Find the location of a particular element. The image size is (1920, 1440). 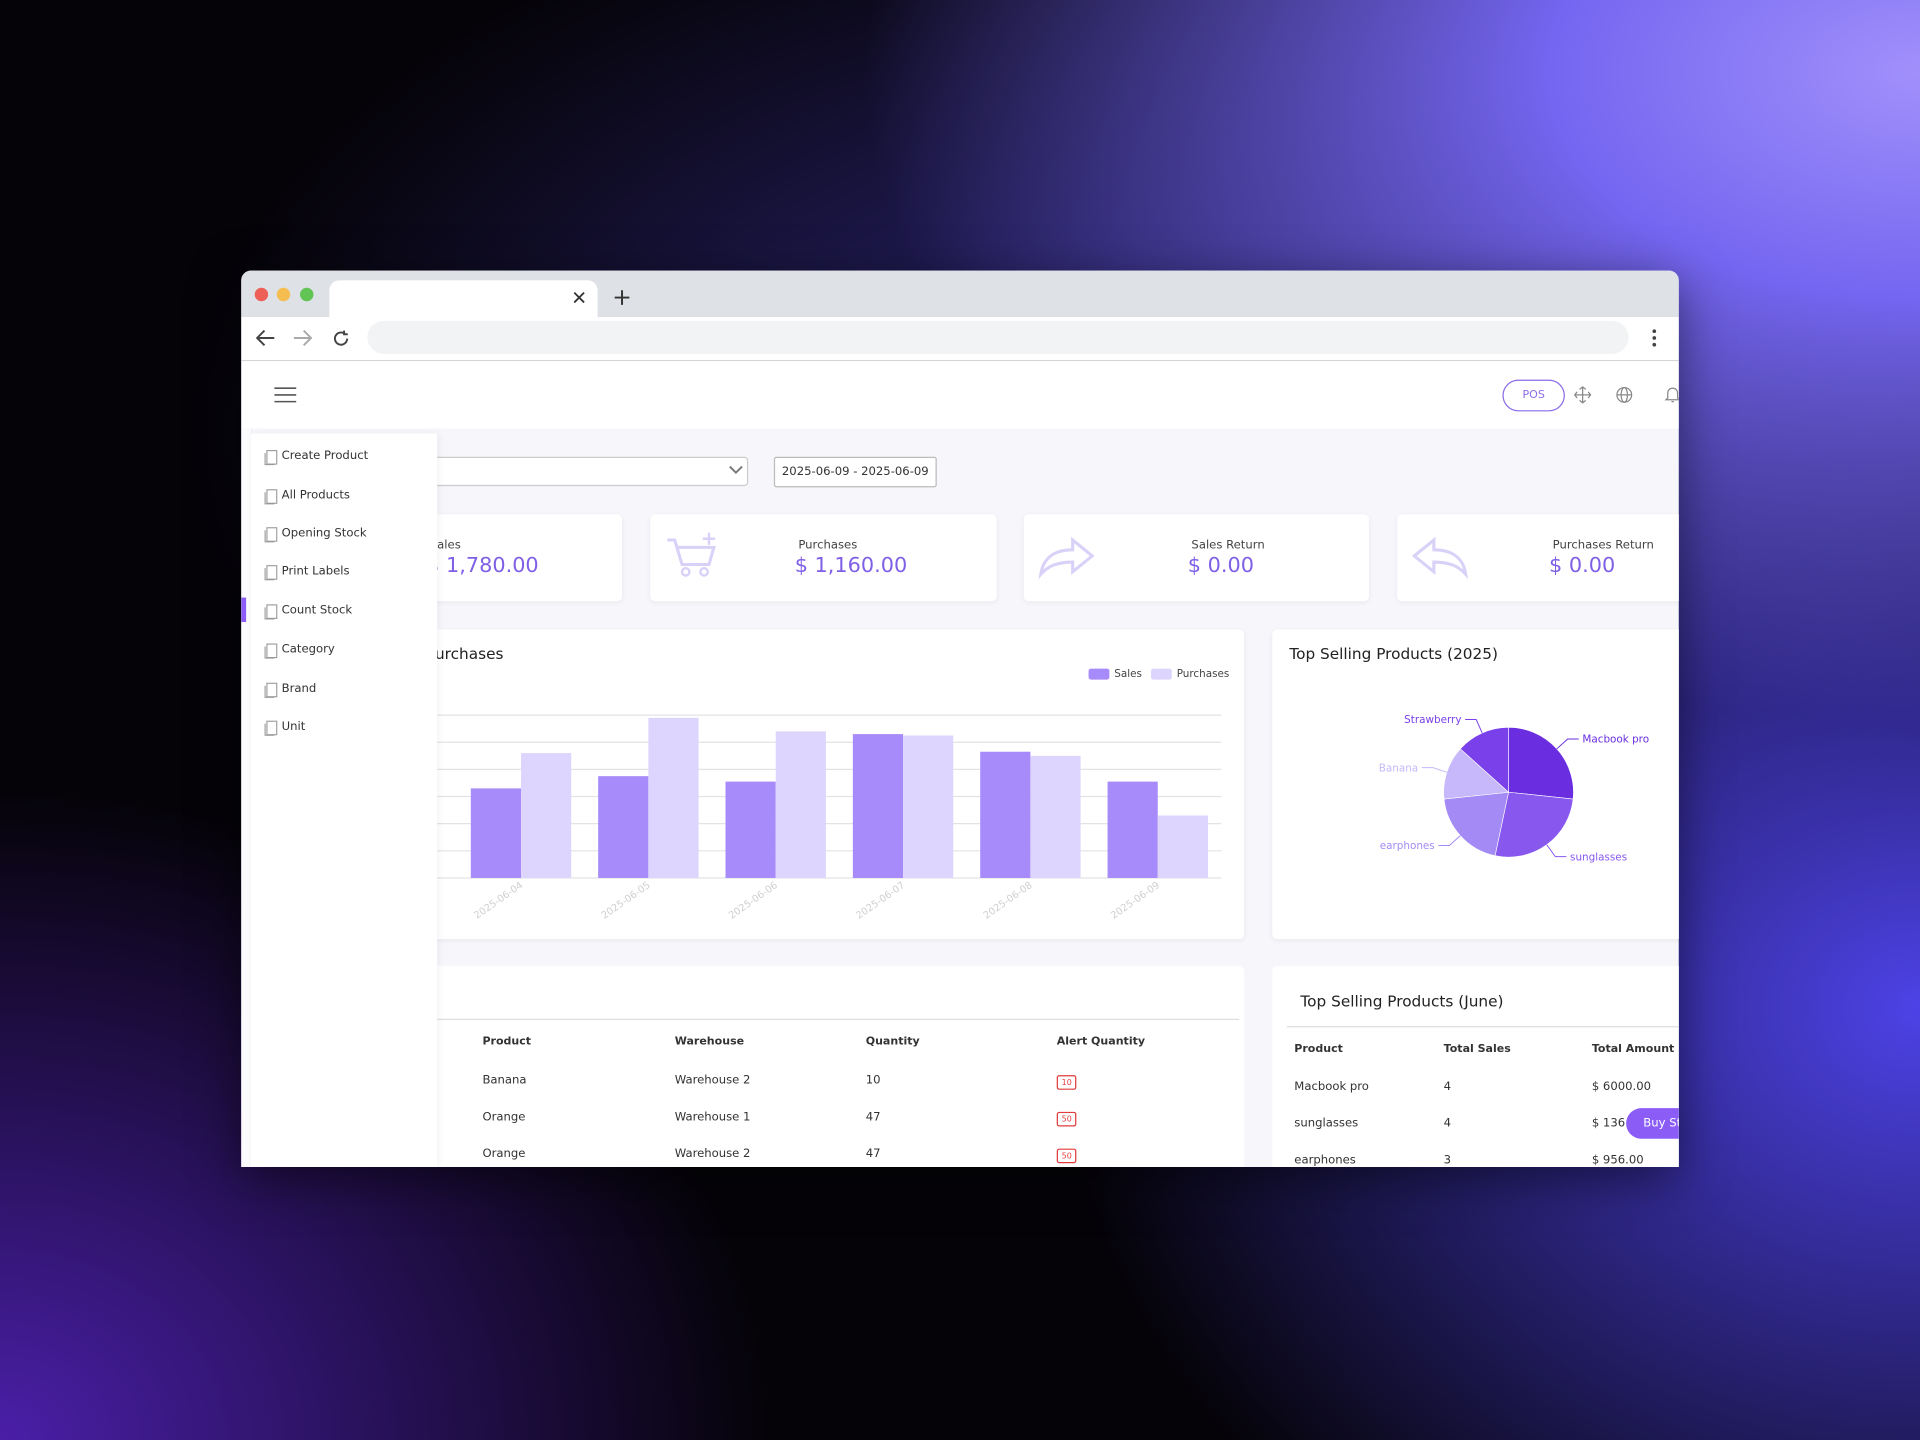

reload-icon is located at coordinates (341, 338).